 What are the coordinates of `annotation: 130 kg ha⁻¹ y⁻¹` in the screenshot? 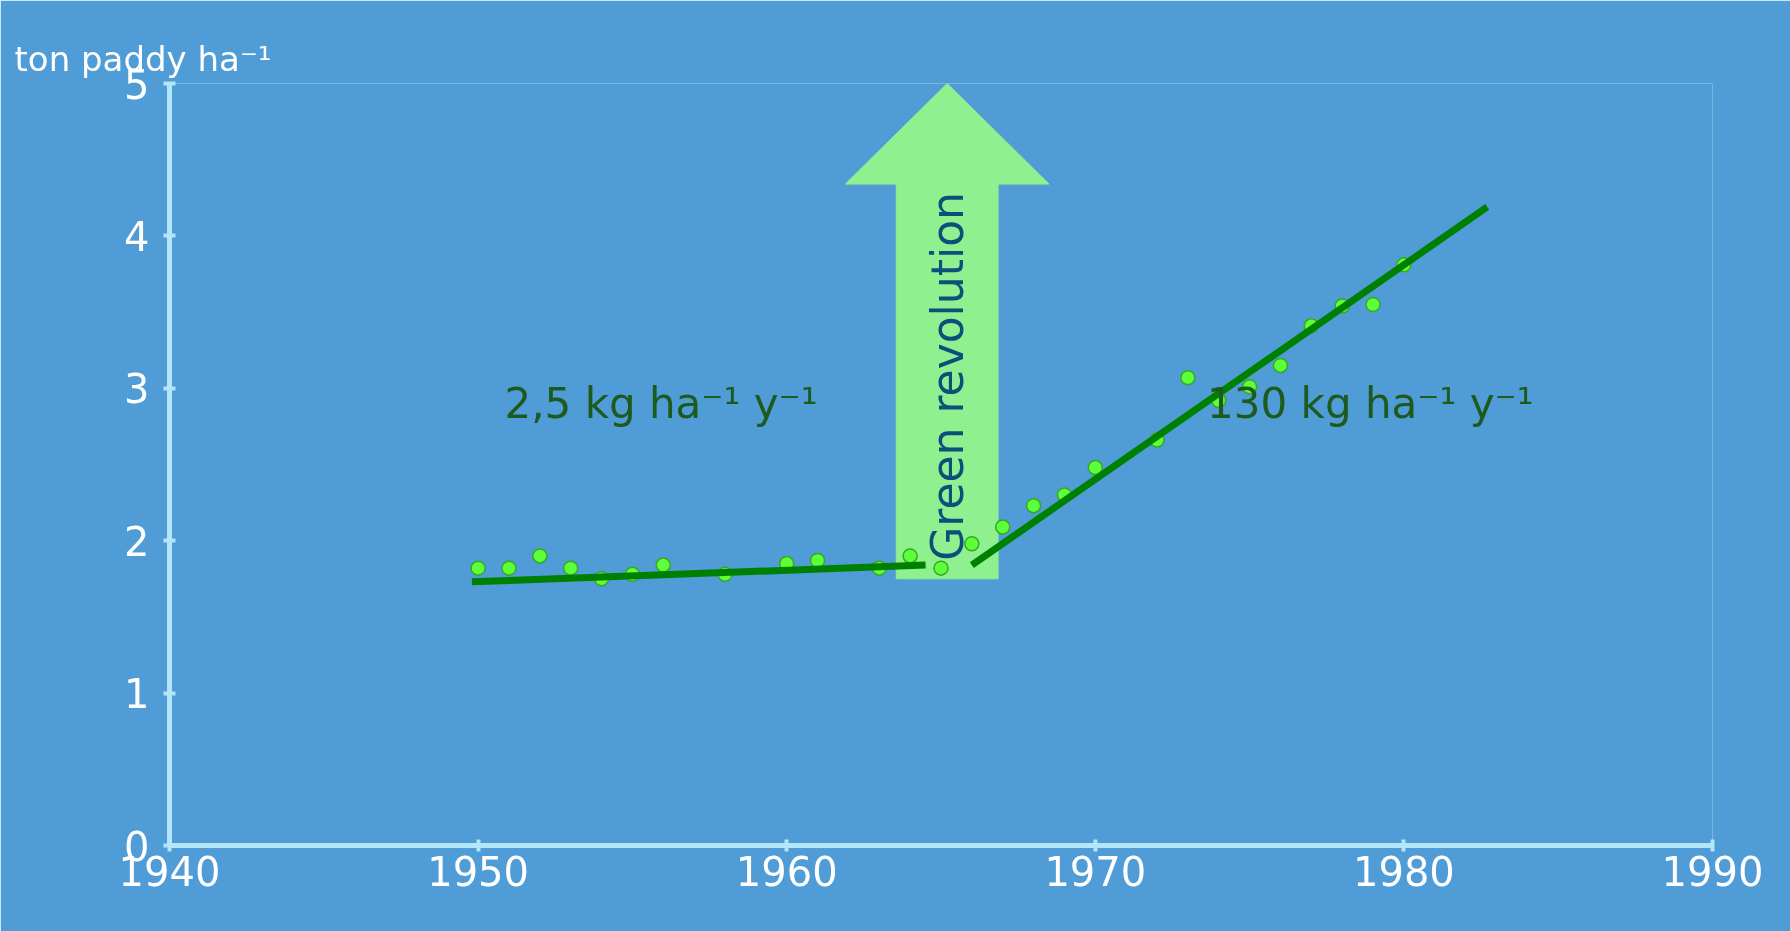 It's located at (1370, 404).